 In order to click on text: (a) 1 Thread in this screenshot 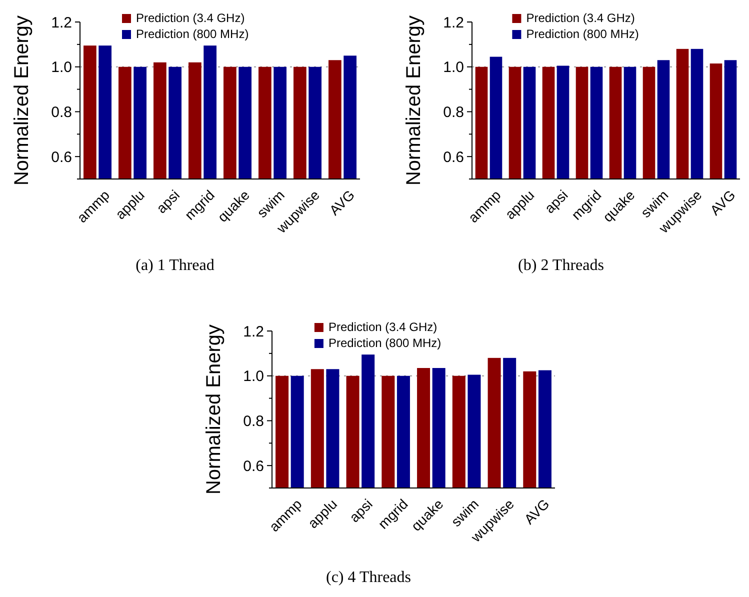, I will do `click(175, 265)`.